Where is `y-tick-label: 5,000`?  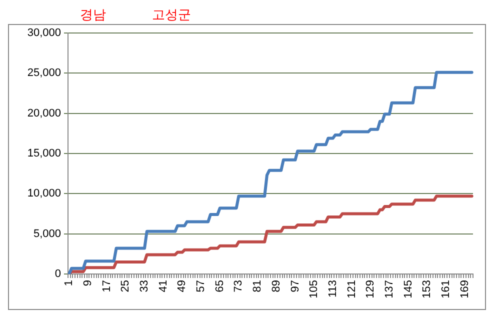 y-tick-label: 5,000 is located at coordinates (47, 234).